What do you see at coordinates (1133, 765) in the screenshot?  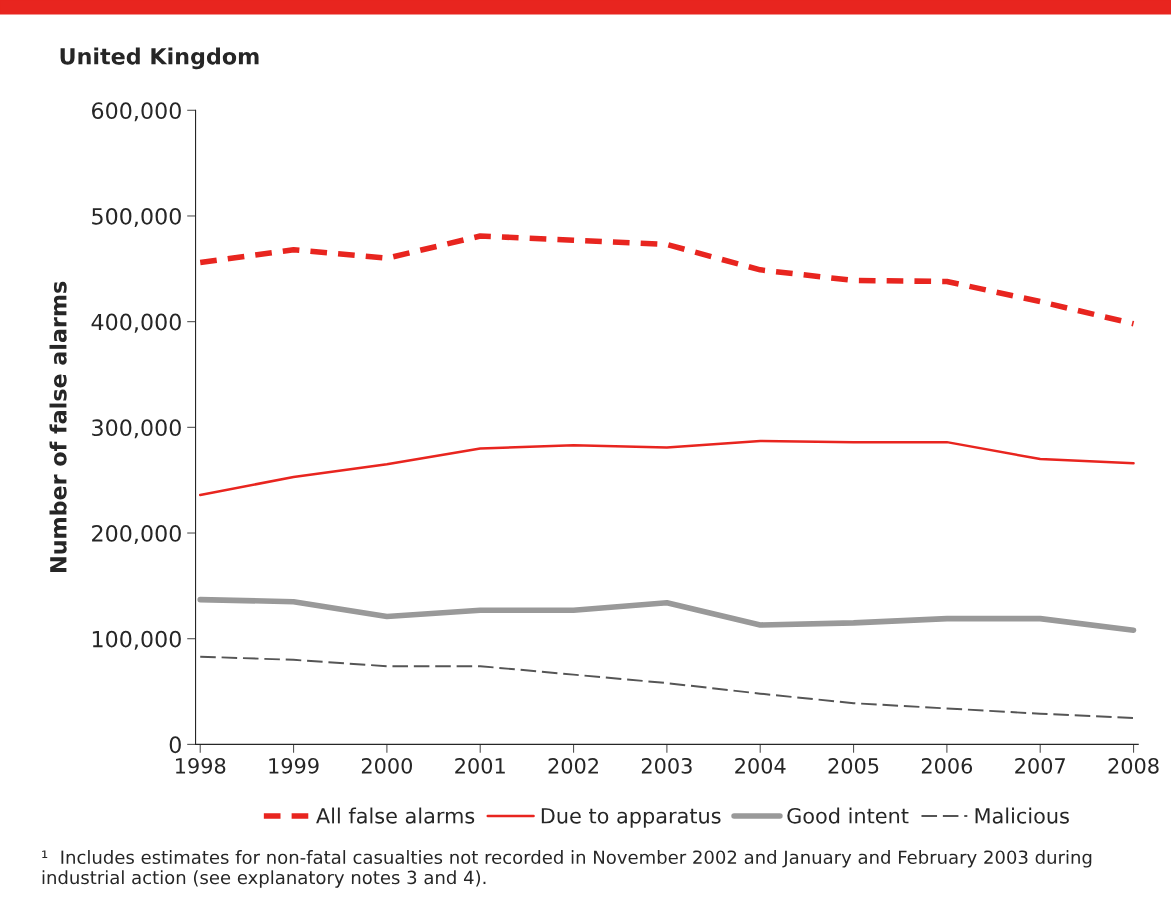 I see `x-tick-label: 2008` at bounding box center [1133, 765].